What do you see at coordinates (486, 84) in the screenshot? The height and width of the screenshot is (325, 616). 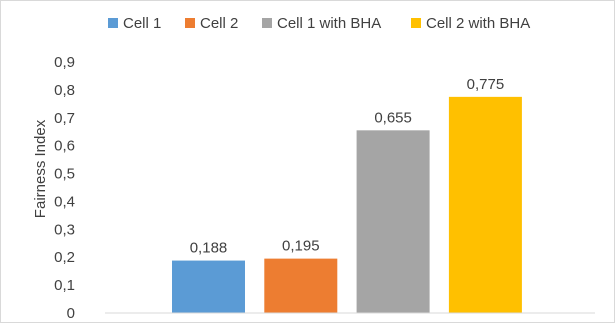 I see `data-label-cell-2-with-bha: 0,775` at bounding box center [486, 84].